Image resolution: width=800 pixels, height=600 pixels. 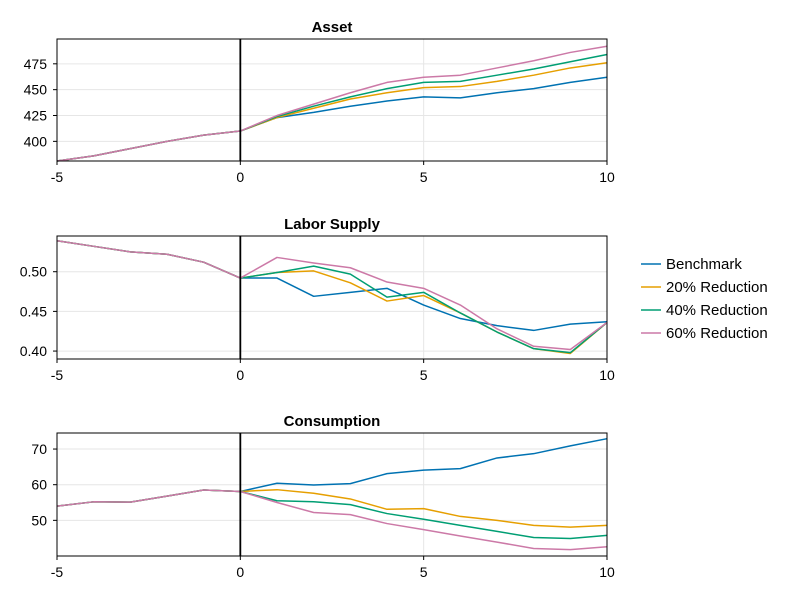 What do you see at coordinates (717, 287) in the screenshot?
I see `legend-entry: 20% Reduction` at bounding box center [717, 287].